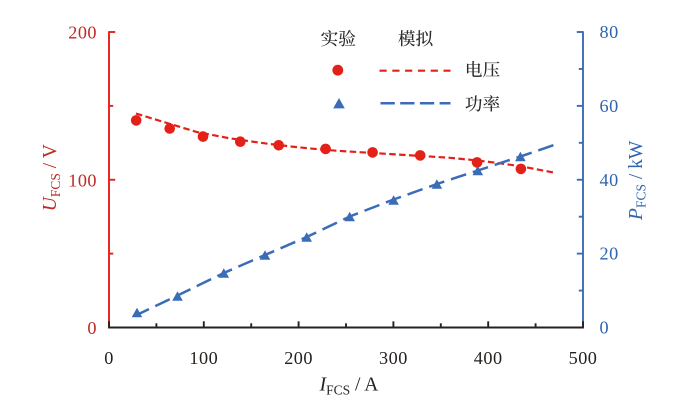 This screenshot has width=690, height=408. I want to click on svg-text: IFCS / A, so click(349, 386).